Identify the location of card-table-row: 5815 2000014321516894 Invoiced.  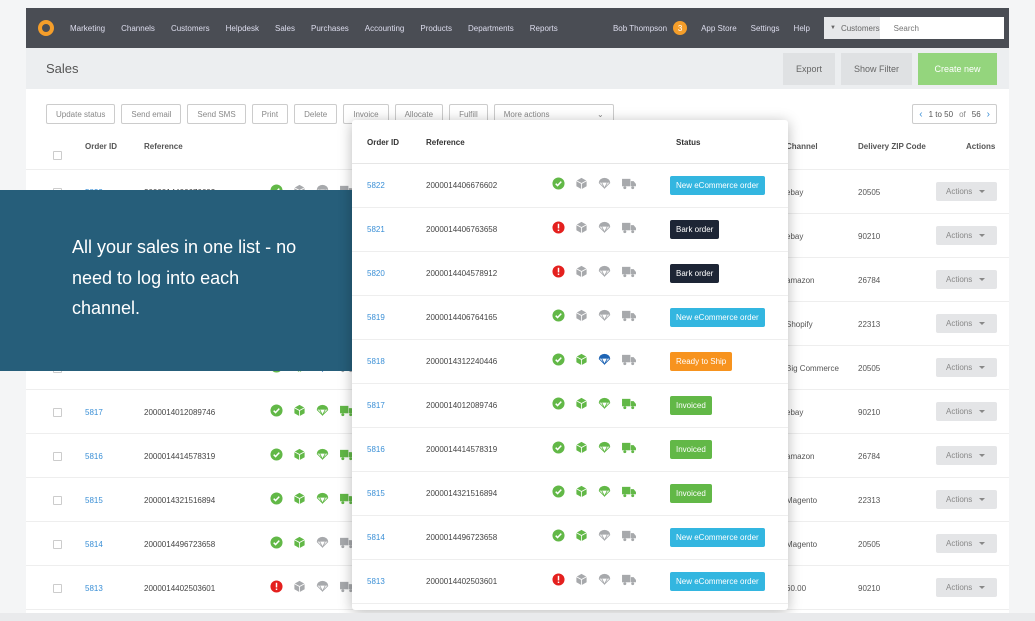
(570, 494).